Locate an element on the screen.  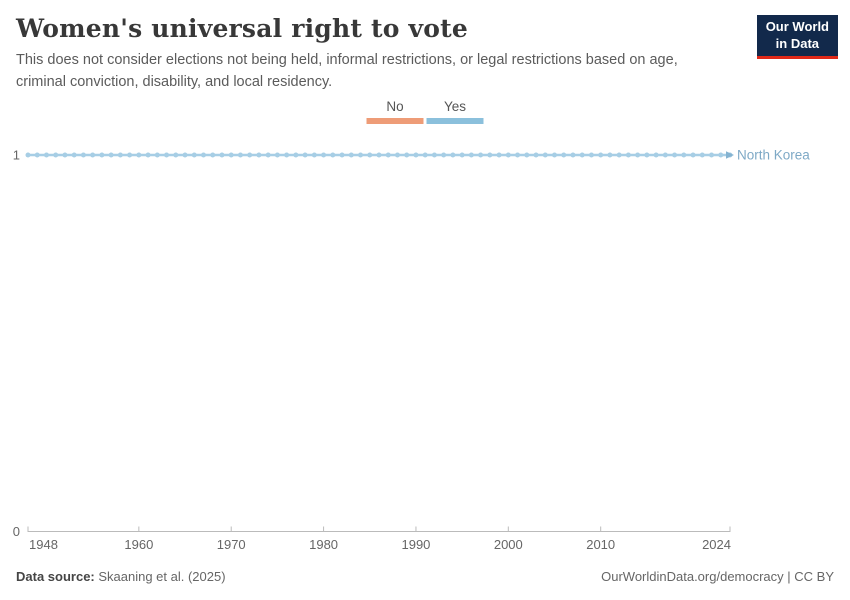
owid-logo: Our World in Data is located at coordinates (797, 37).